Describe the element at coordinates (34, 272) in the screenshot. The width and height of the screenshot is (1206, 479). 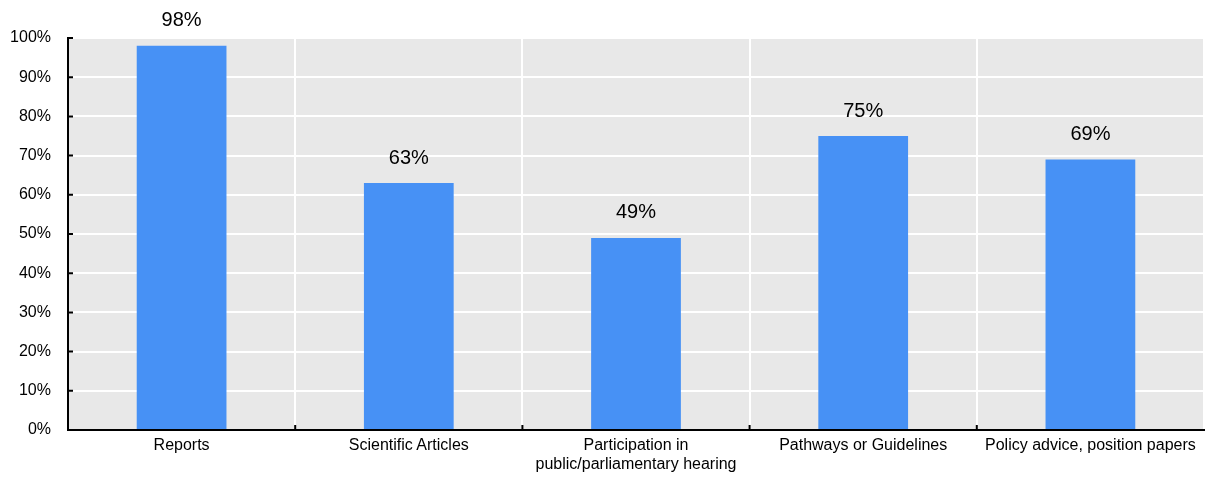
I see `y-tick-label: 40%` at that location.